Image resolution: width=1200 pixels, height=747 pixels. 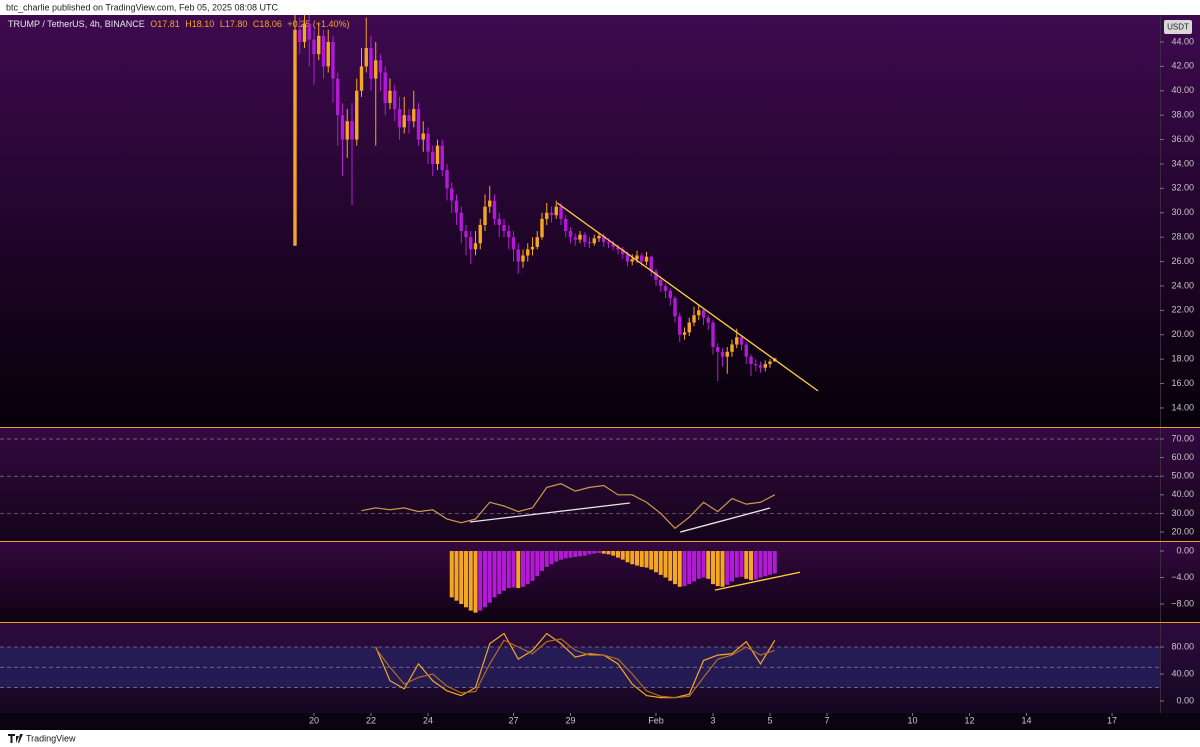 What do you see at coordinates (1182, 673) in the screenshot?
I see `y-tick-label: 40.00` at bounding box center [1182, 673].